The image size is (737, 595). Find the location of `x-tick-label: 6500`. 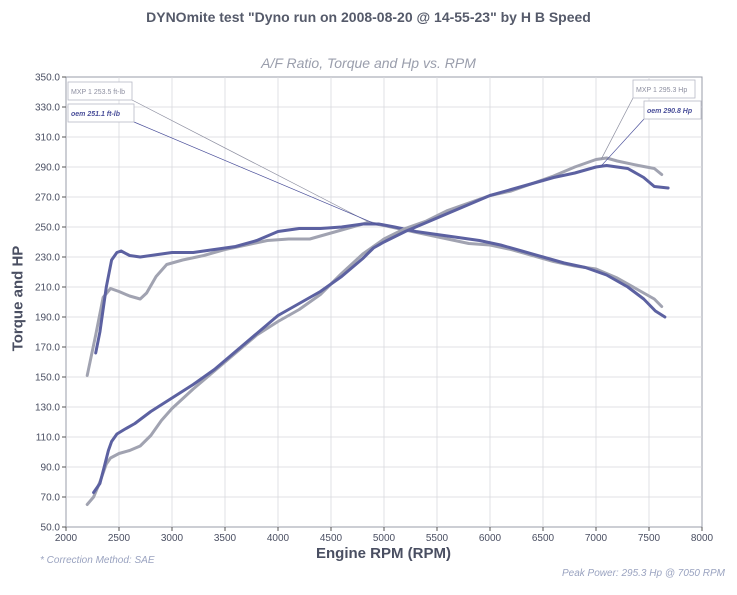

x-tick-label: 6500 is located at coordinates (543, 538).